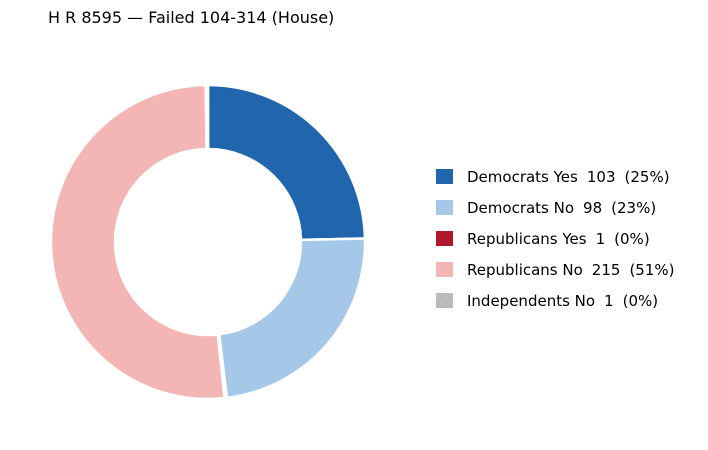 This screenshot has width=708, height=450. I want to click on legend-label: Republicans Yes, so click(527, 238).